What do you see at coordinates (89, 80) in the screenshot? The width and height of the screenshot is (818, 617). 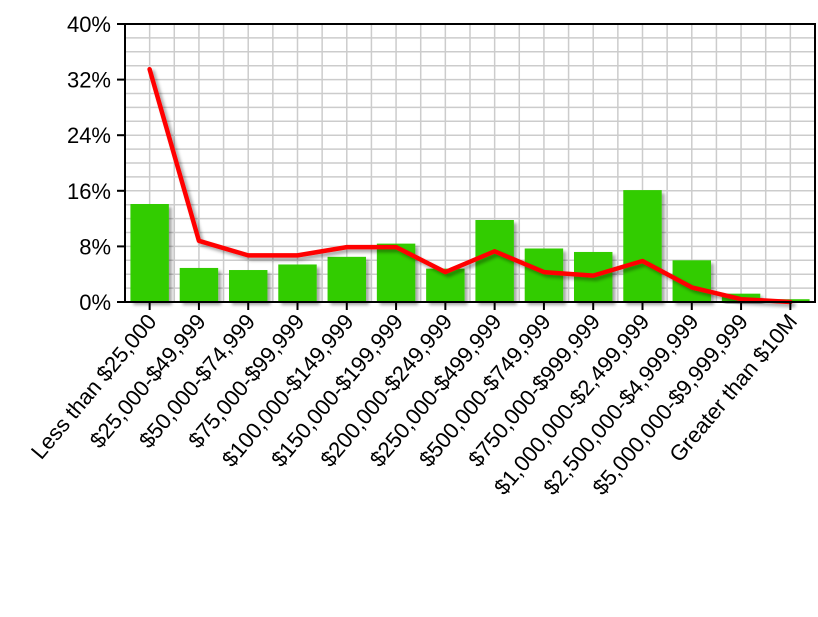 I see `y-tick-label: 32%` at bounding box center [89, 80].